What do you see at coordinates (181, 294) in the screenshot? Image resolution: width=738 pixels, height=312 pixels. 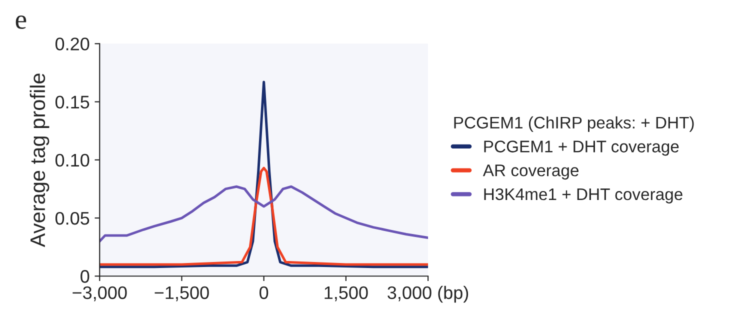 I see `x-tick-label: −1,500` at bounding box center [181, 294].